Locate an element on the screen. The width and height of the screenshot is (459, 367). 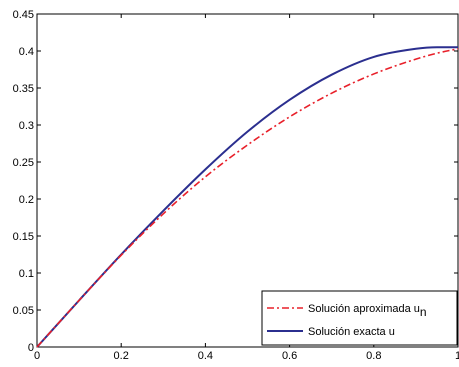
x-tick-label: 0.4 is located at coordinates (205, 356).